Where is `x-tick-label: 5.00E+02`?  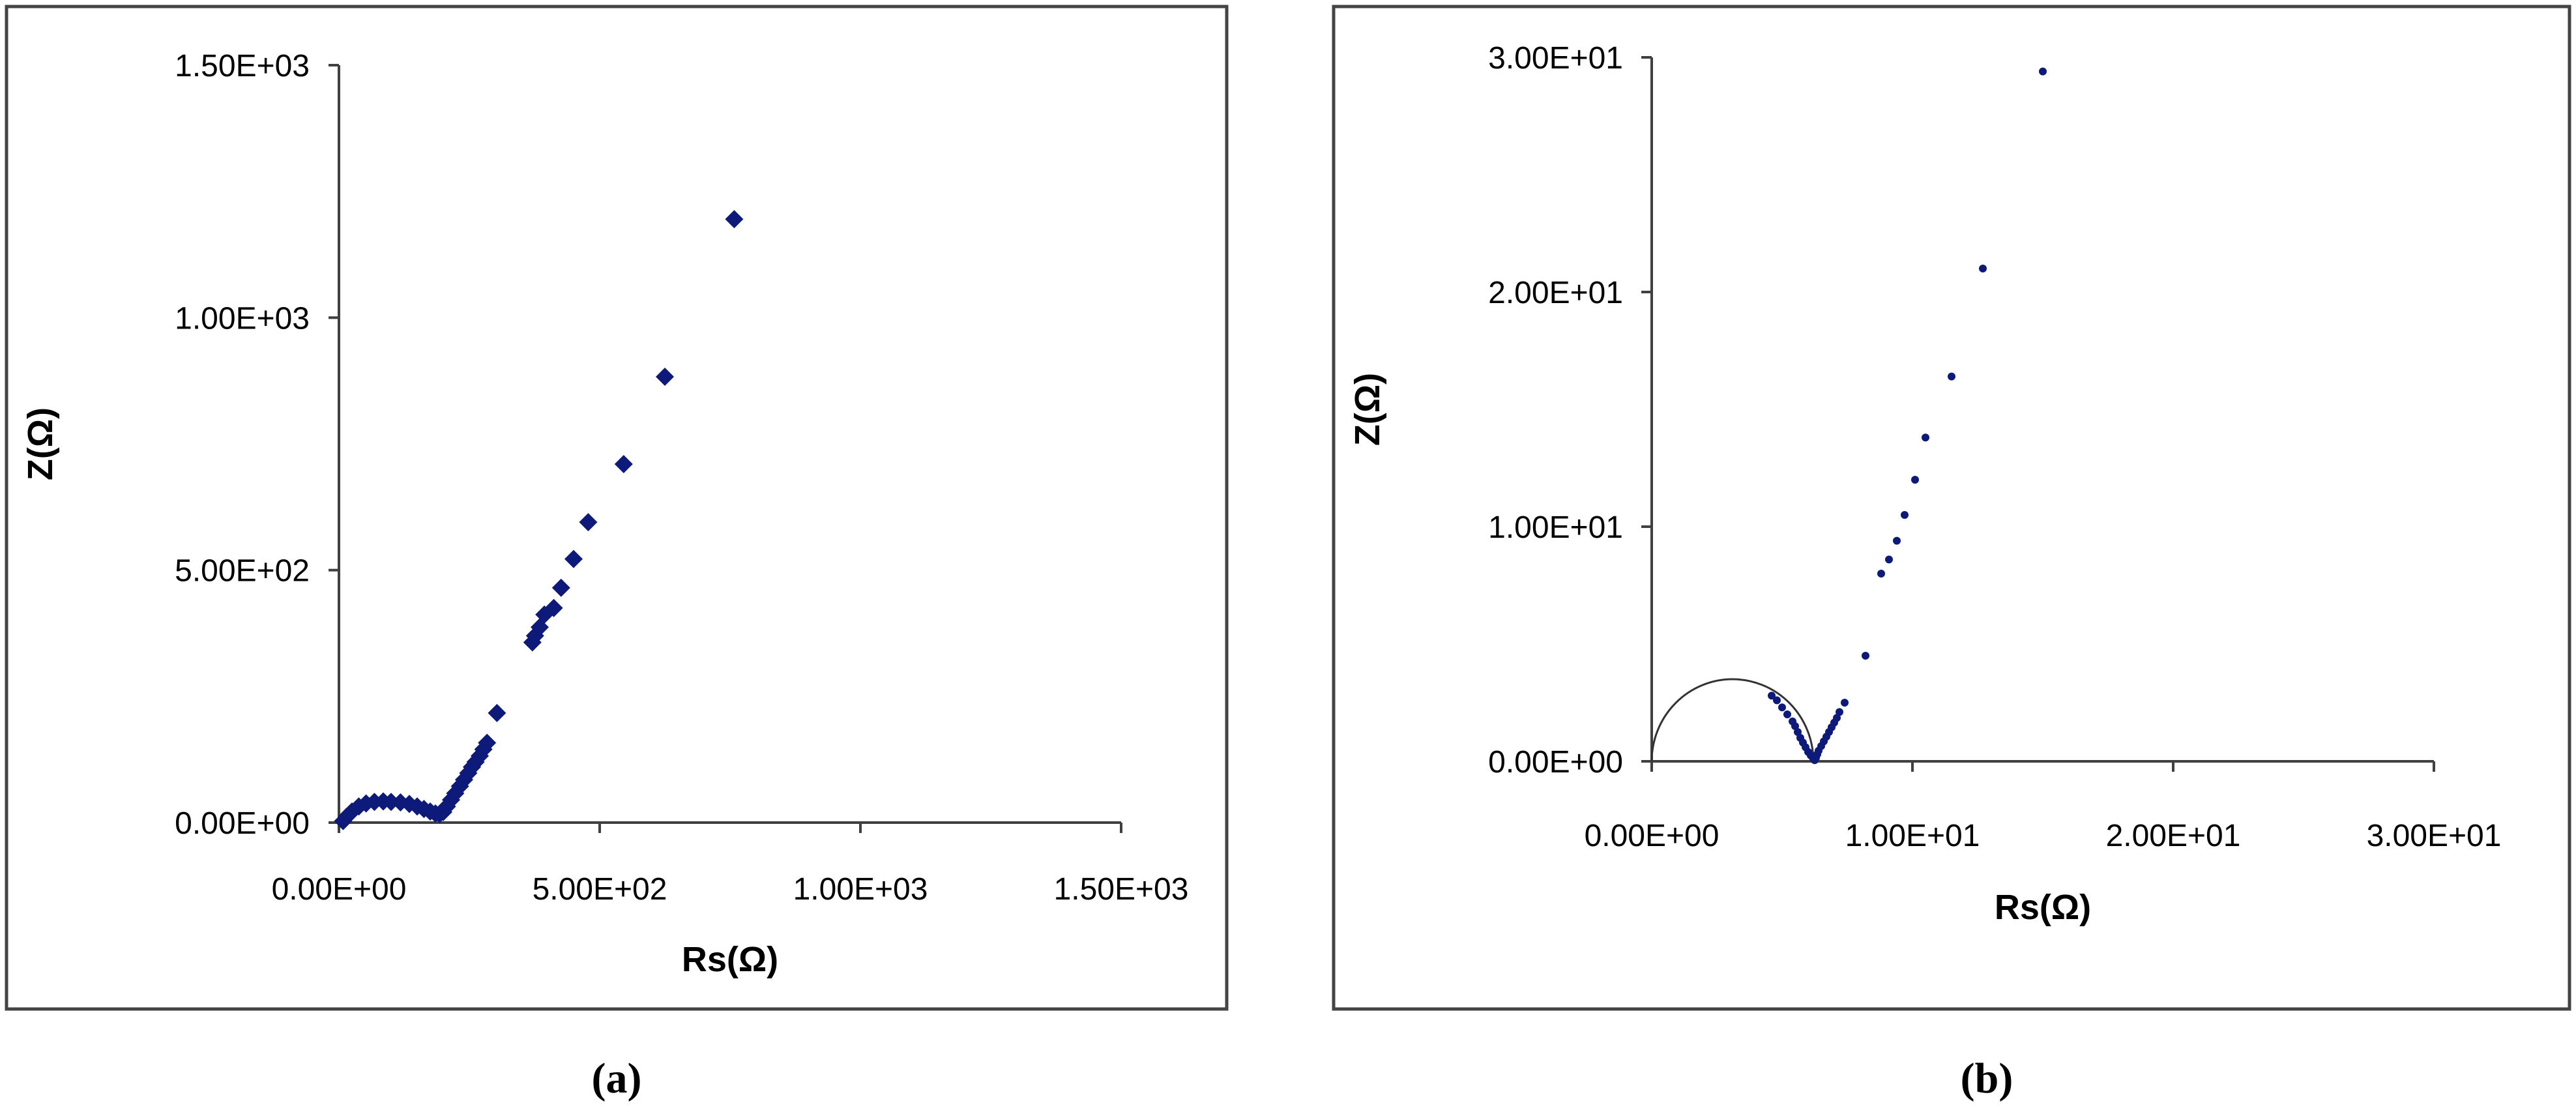
x-tick-label: 5.00E+02 is located at coordinates (600, 889).